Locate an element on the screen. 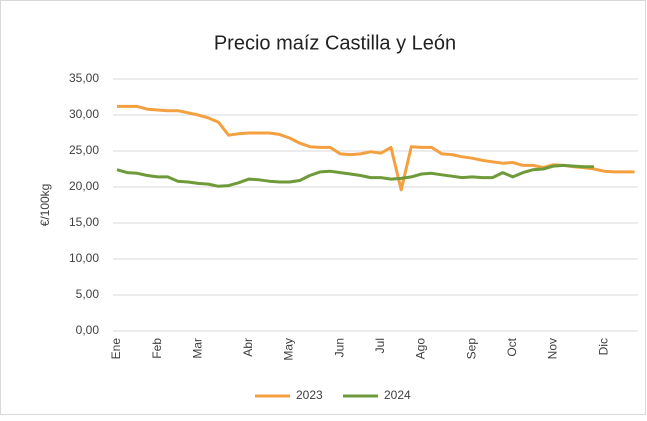 The height and width of the screenshot is (421, 647). x-tick-label: Feb is located at coordinates (157, 348).